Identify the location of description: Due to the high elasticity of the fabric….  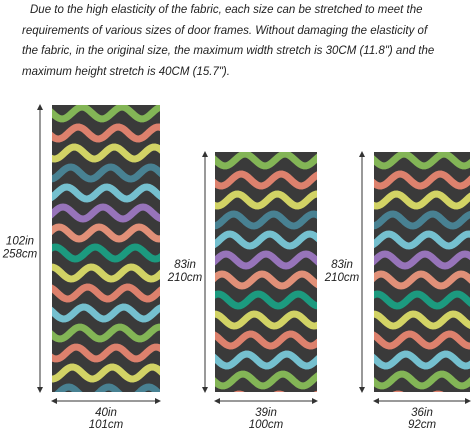
(228, 41).